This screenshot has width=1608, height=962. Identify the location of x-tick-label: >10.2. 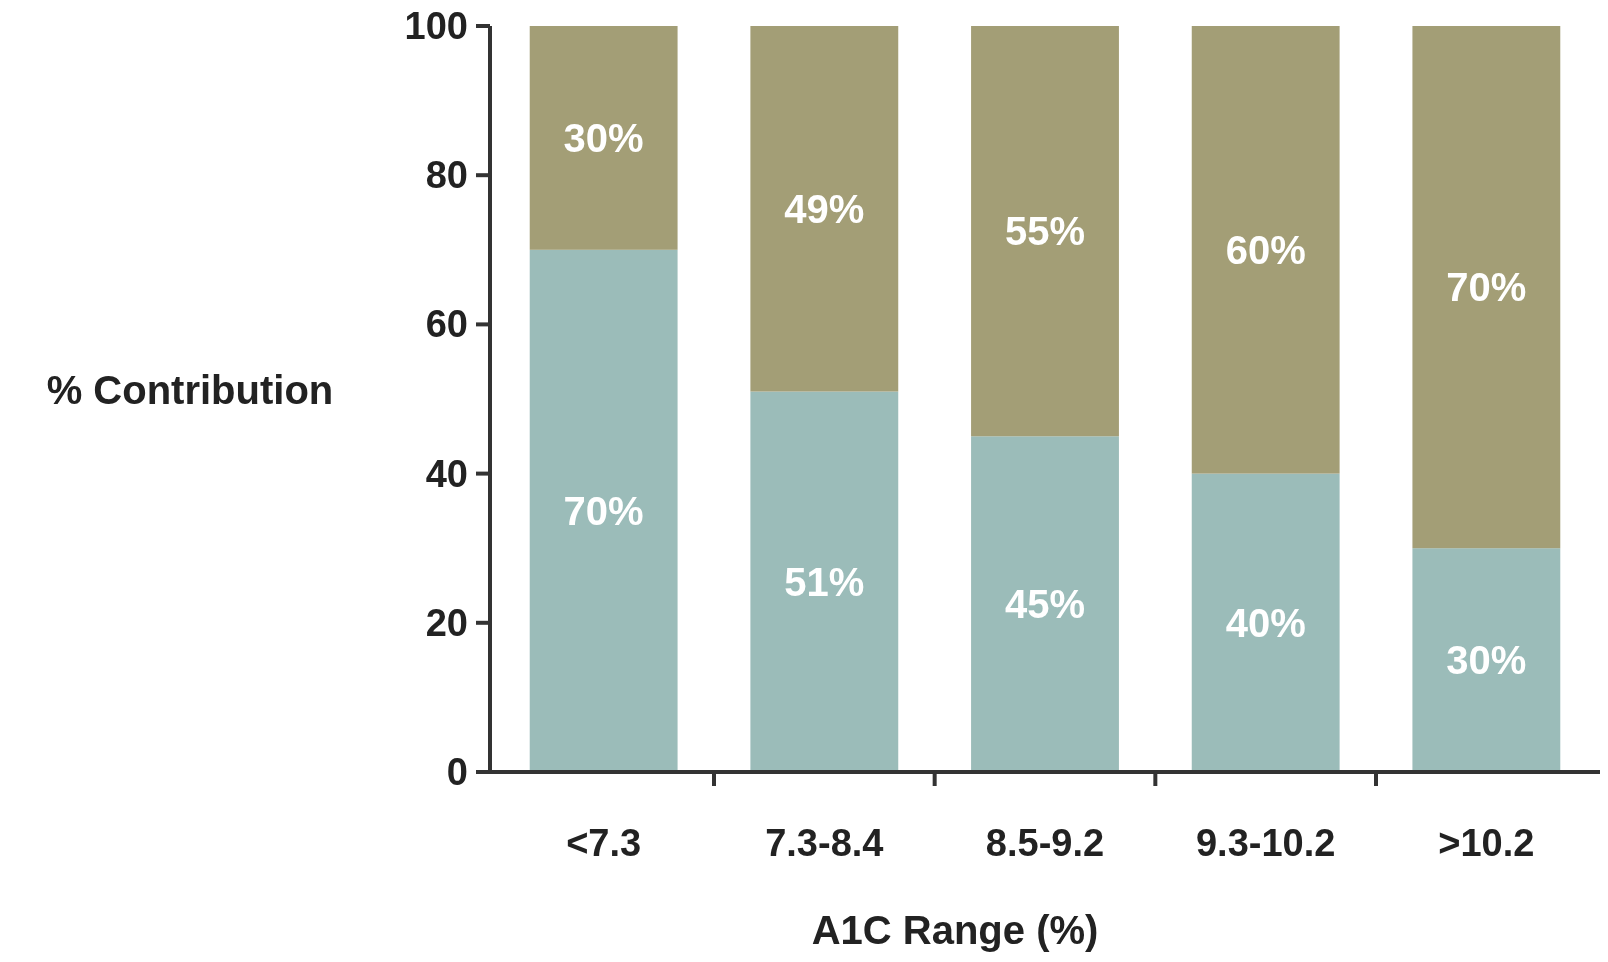
(1486, 843).